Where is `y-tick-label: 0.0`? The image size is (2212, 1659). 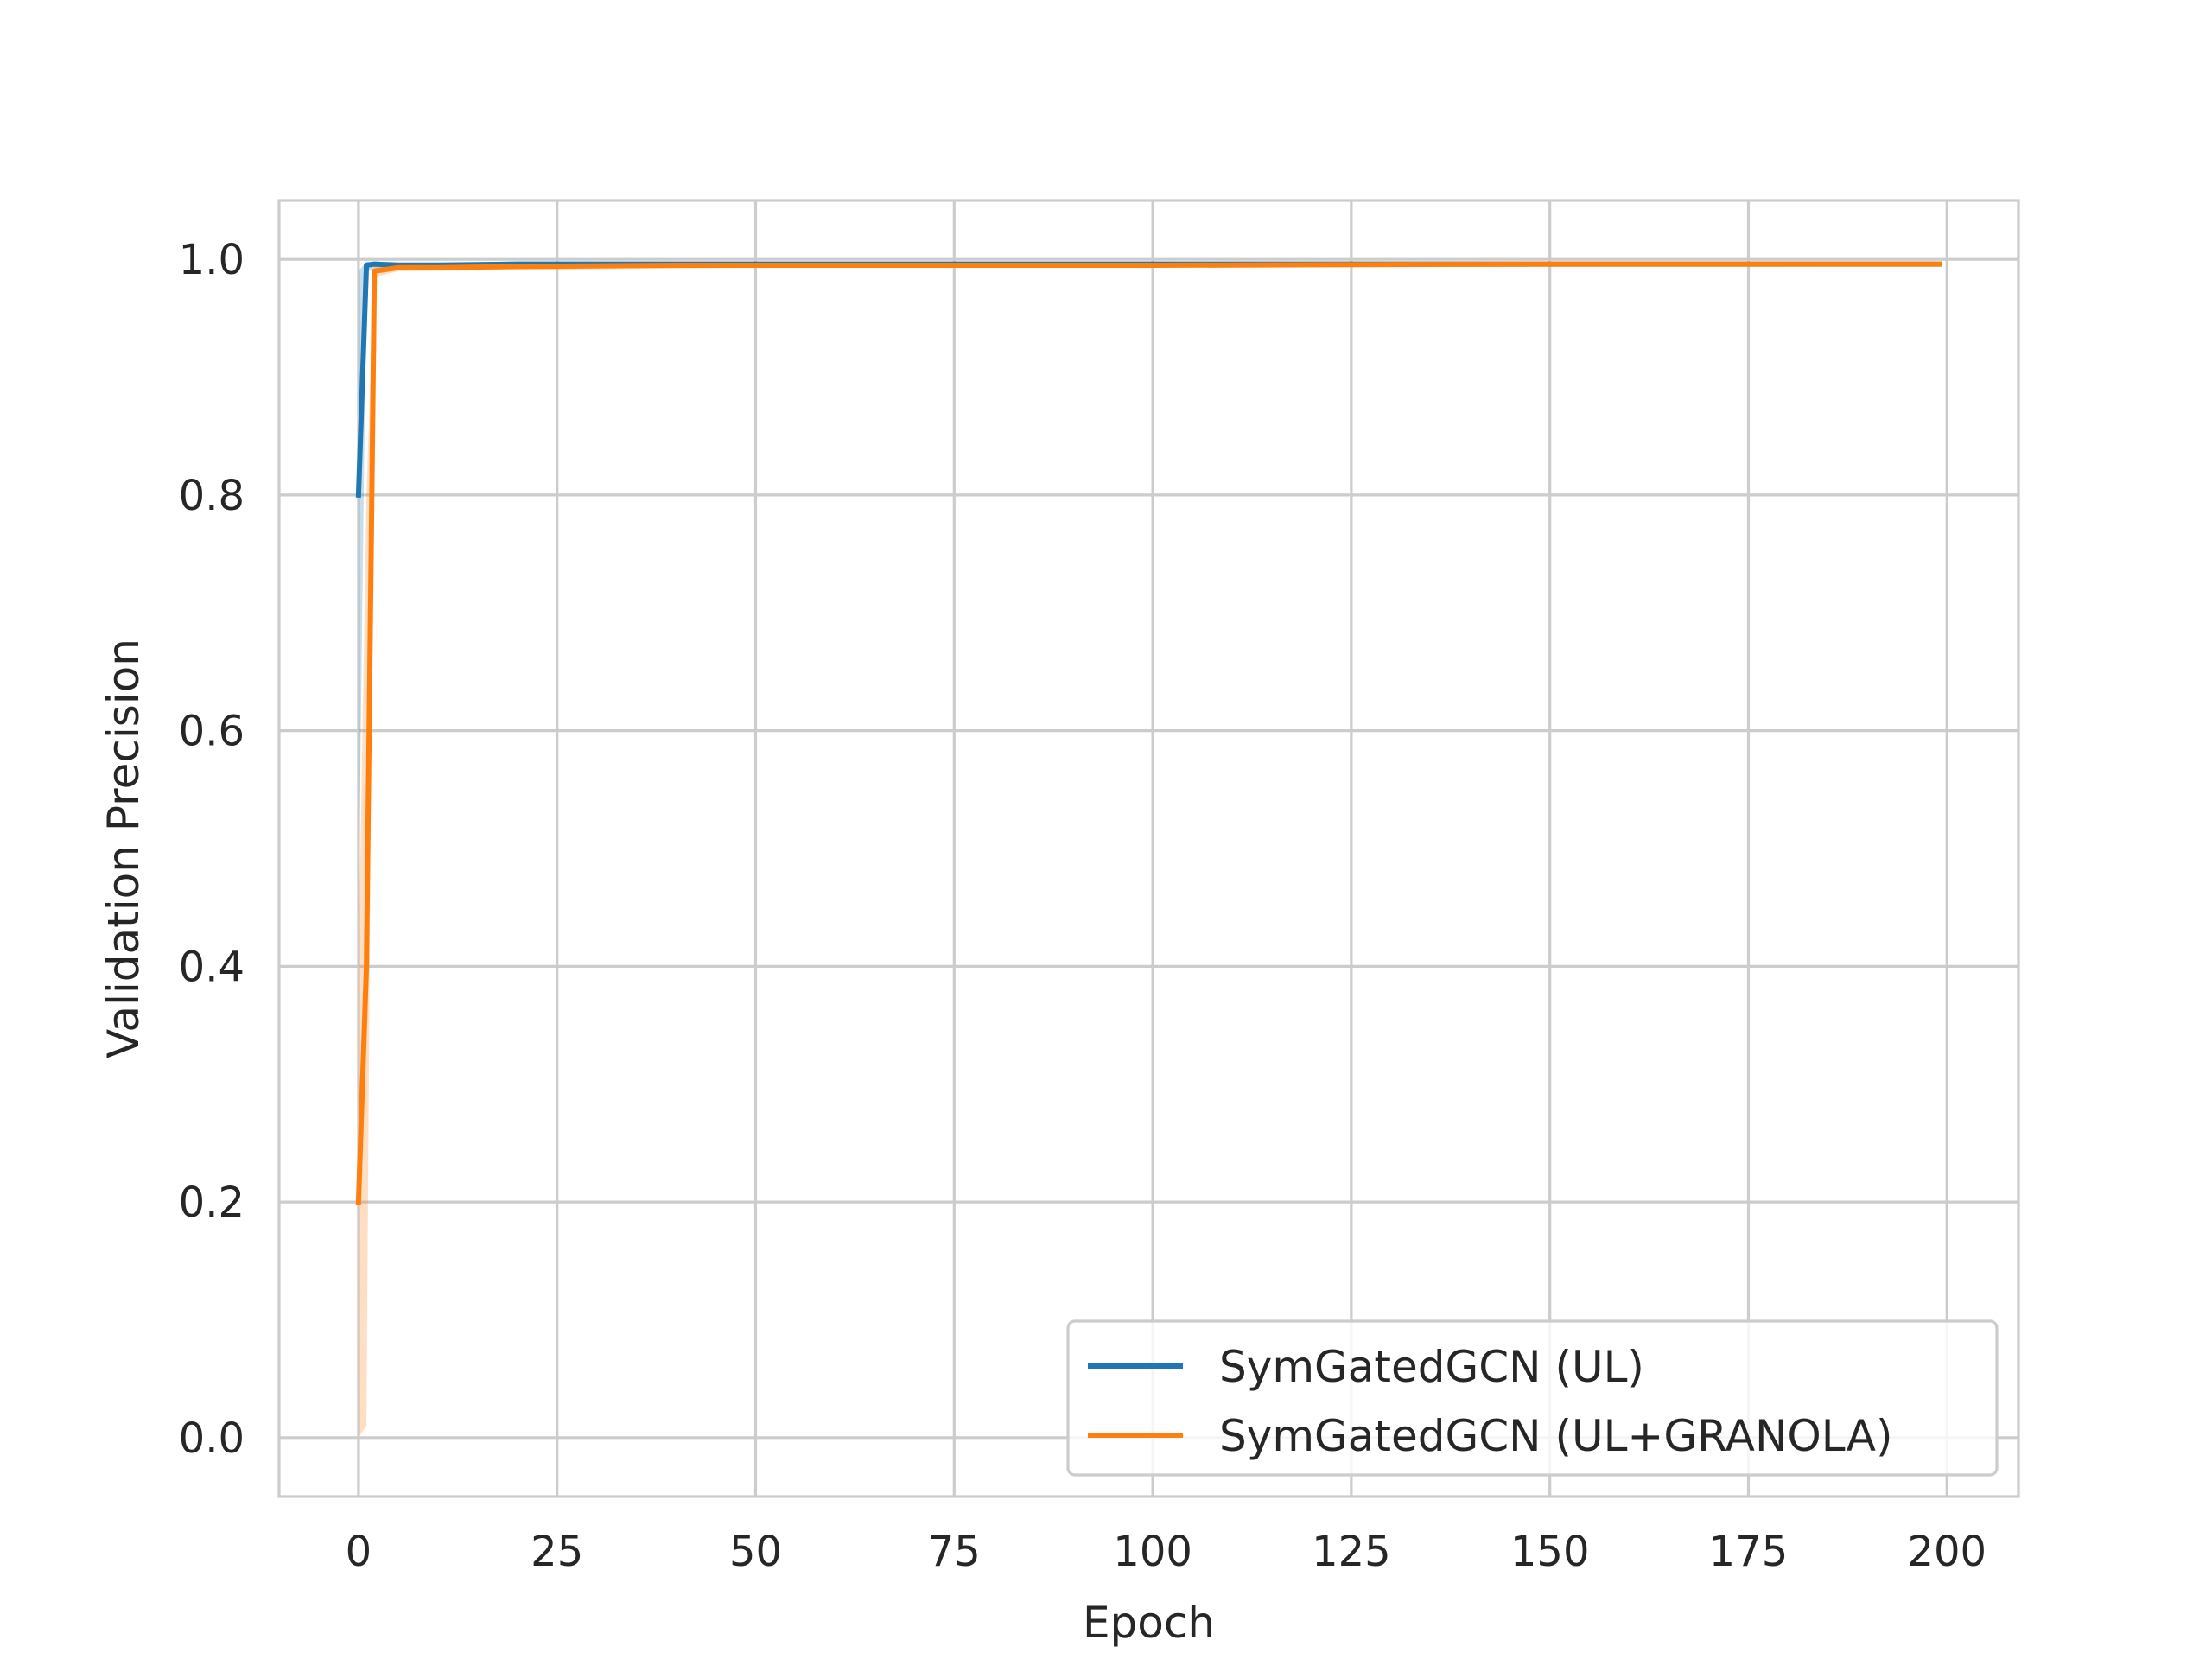
y-tick-label: 0.0 is located at coordinates (212, 1438).